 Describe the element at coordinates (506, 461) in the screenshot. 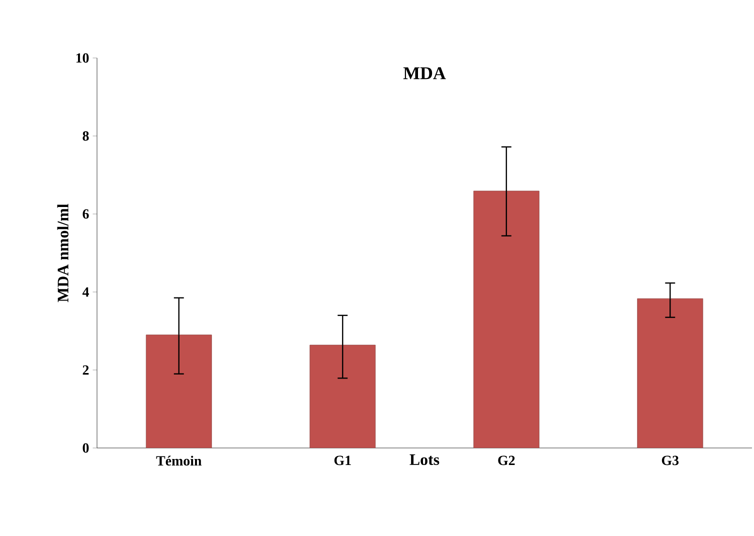

I see `x-tick-label: G2` at that location.